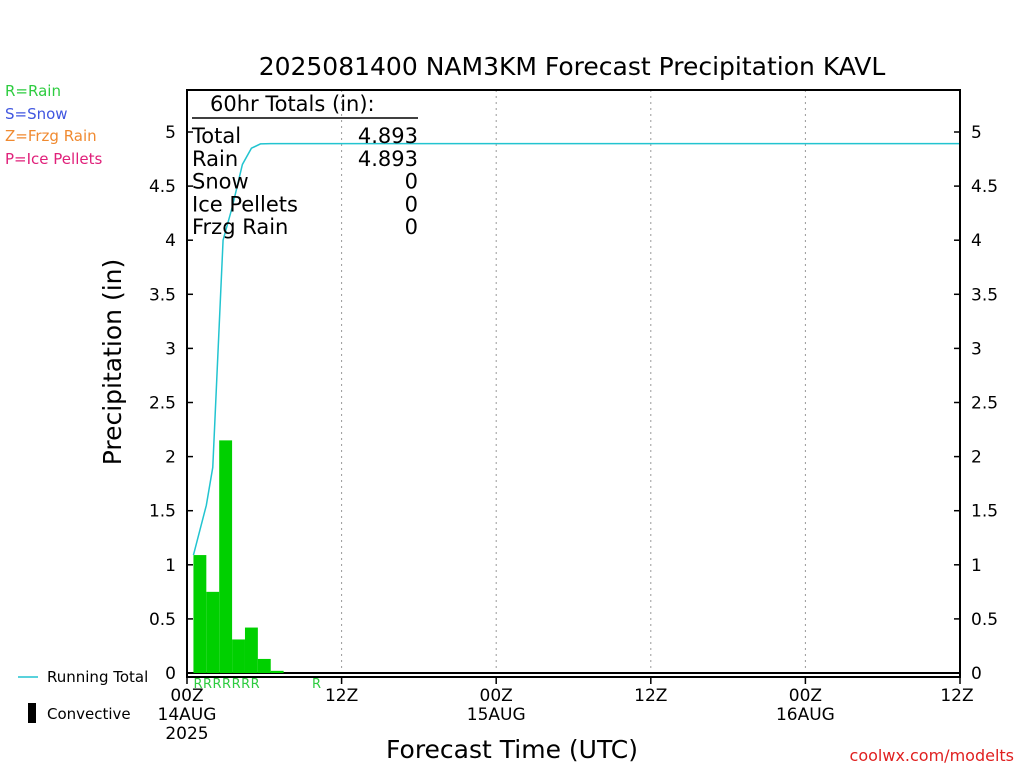  I want to click on xtick-label-2: 00Z, so click(496, 696).